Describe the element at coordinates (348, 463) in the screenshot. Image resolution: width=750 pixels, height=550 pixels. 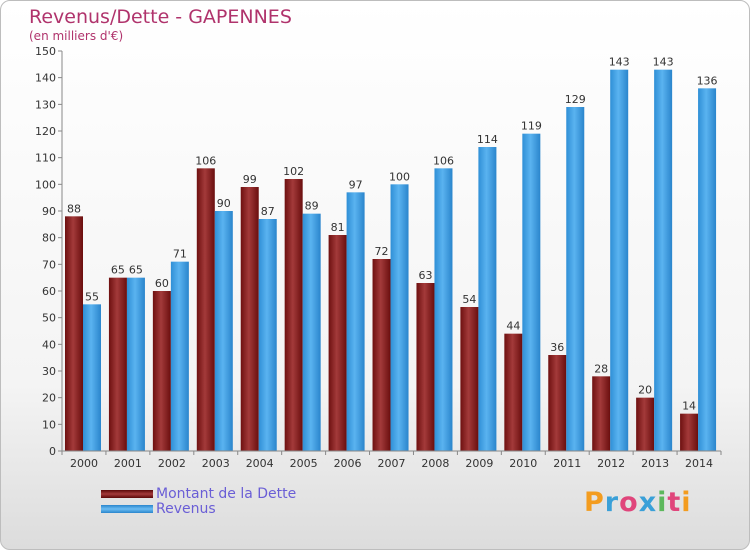
I see `x-tick-label: 2006` at that location.